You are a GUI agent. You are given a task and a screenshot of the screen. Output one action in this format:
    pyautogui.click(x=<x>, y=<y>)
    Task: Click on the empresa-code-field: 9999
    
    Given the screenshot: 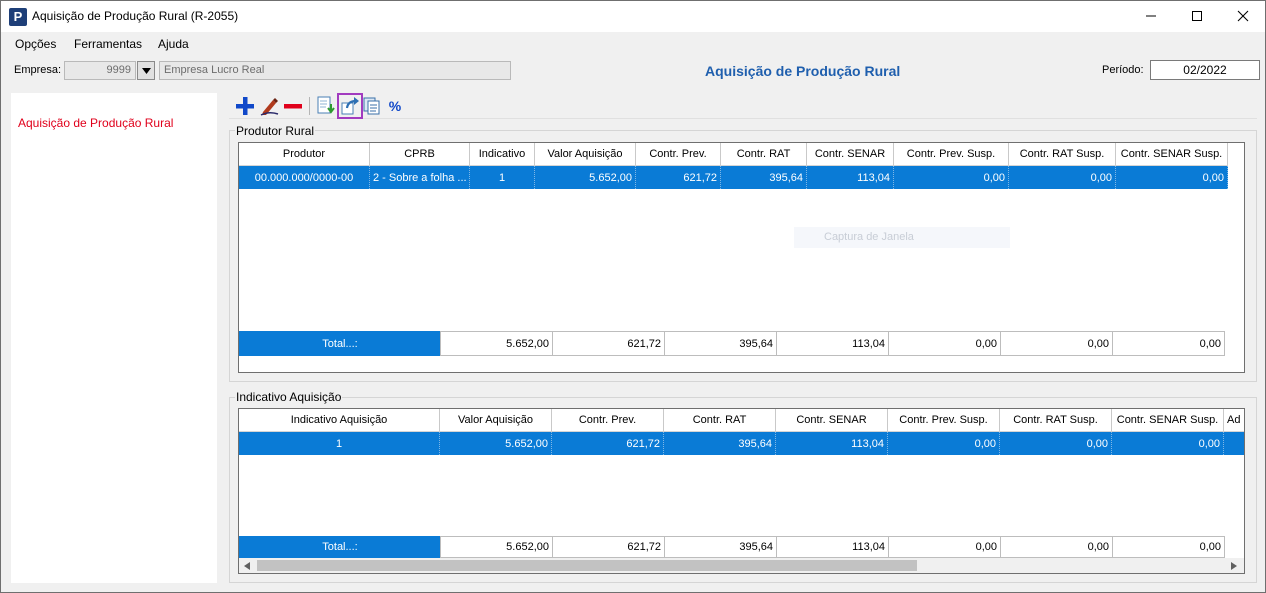 What is the action you would take?
    pyautogui.click(x=100, y=70)
    